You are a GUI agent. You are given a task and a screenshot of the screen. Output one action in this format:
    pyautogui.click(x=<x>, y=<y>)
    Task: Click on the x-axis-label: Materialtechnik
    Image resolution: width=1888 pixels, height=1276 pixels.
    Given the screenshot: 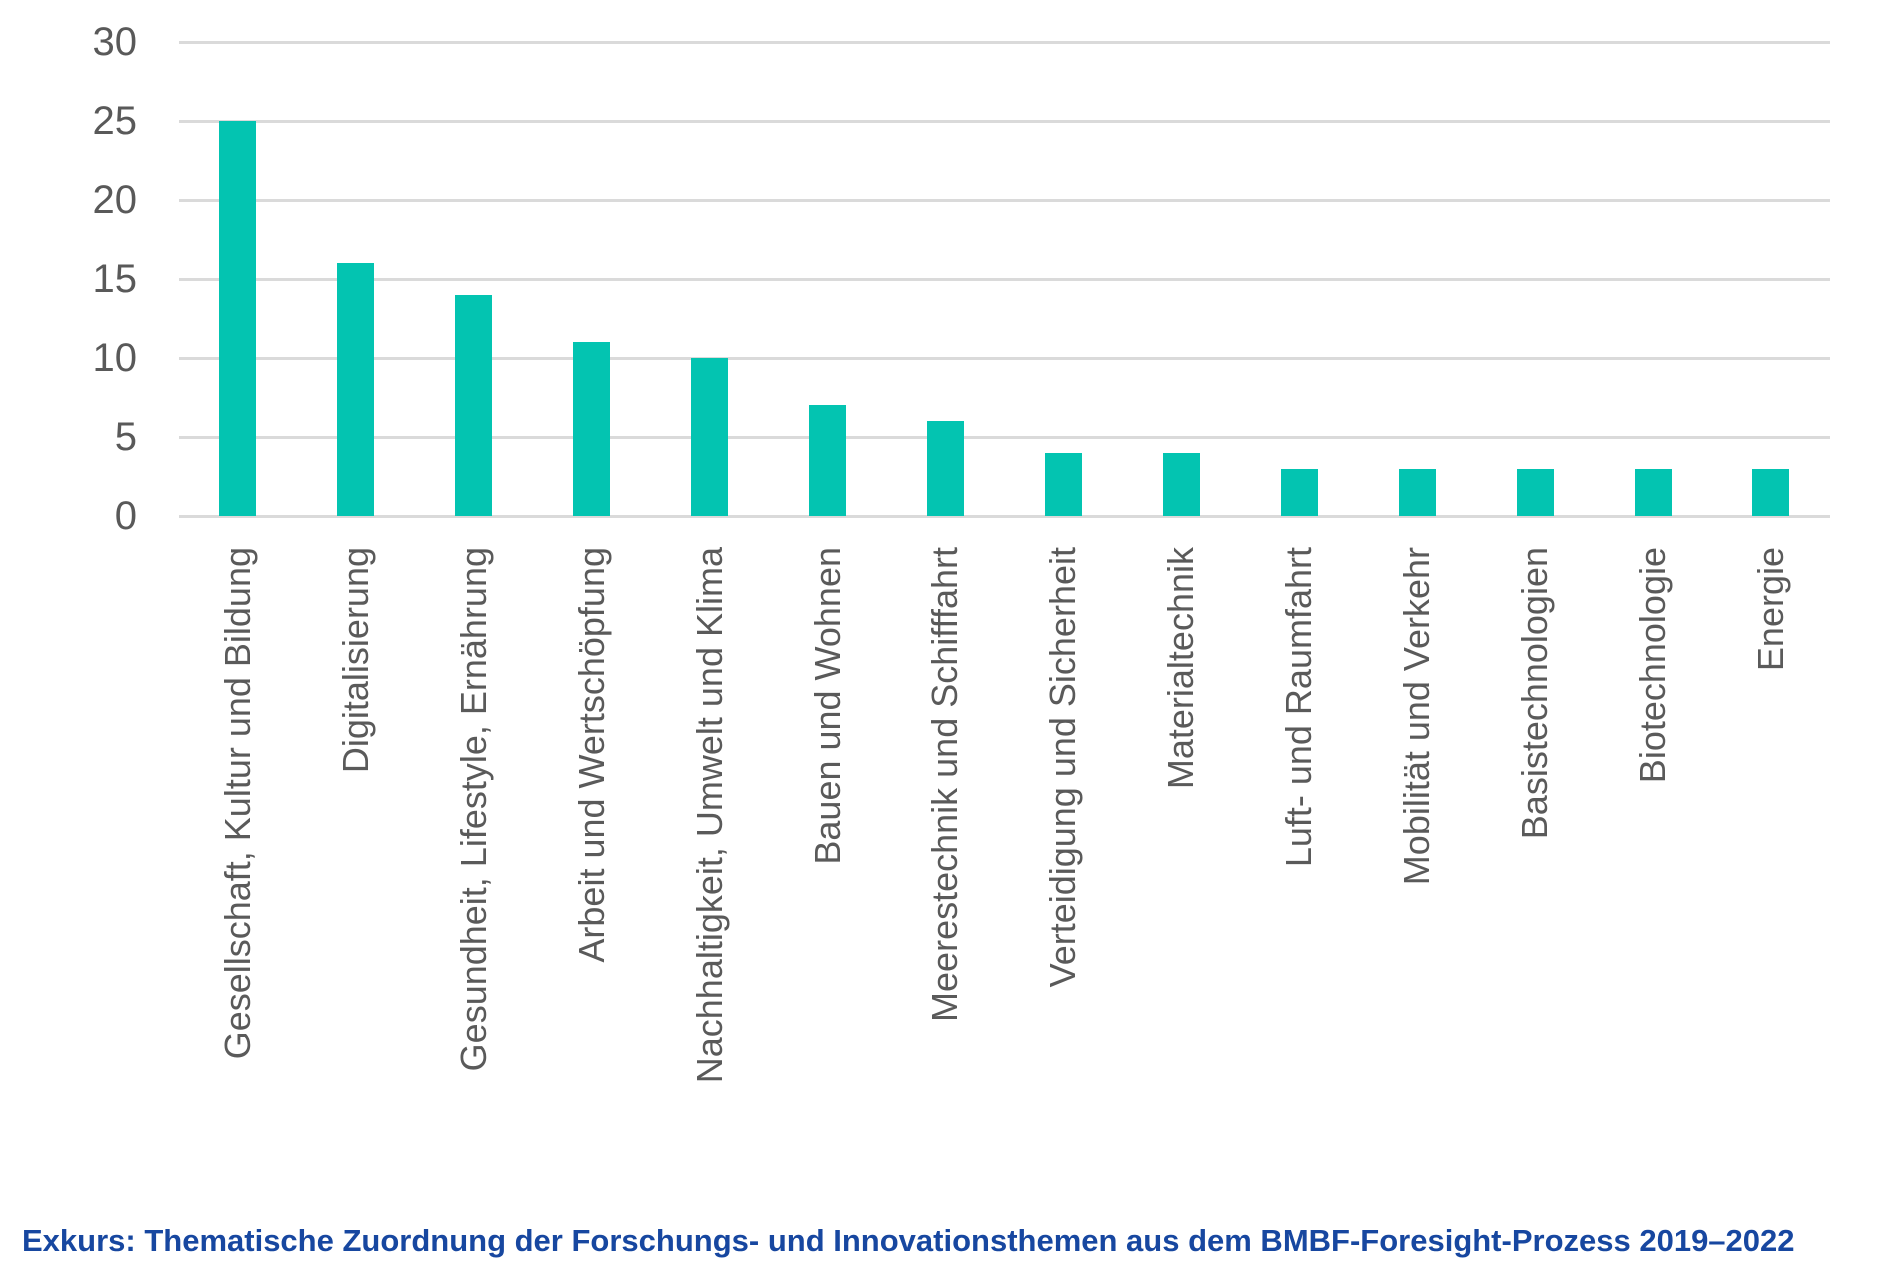 What is the action you would take?
    pyautogui.click(x=1181, y=668)
    